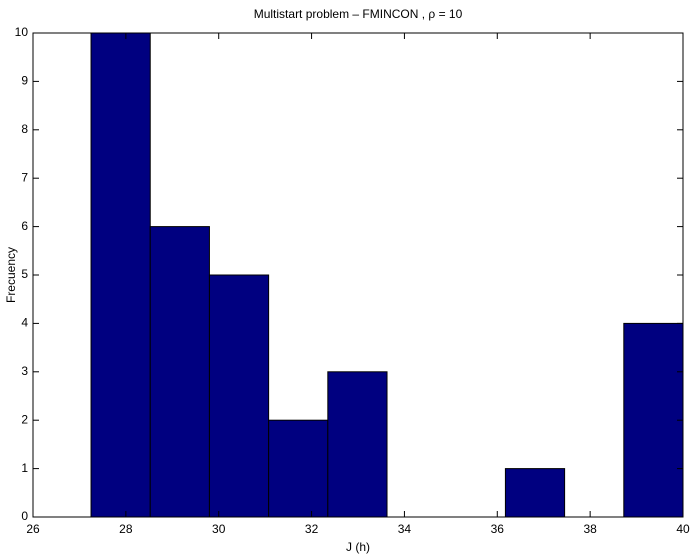  Describe the element at coordinates (11, 275) in the screenshot. I see `y-axis-label: Frecuency` at that location.